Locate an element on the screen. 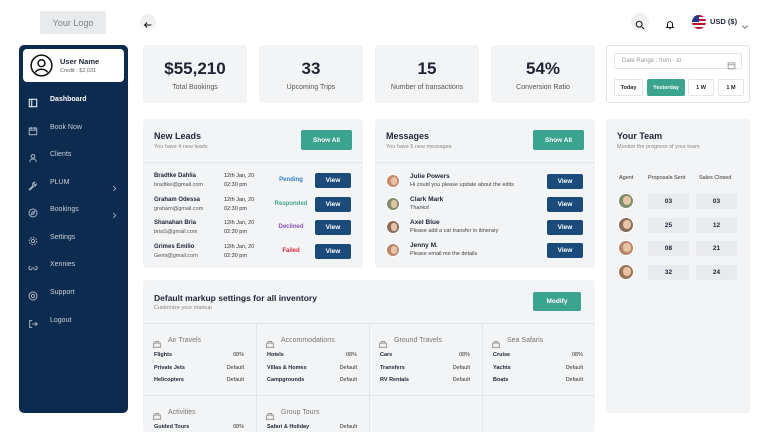  group-name: Sea Safaris is located at coordinates (525, 340).